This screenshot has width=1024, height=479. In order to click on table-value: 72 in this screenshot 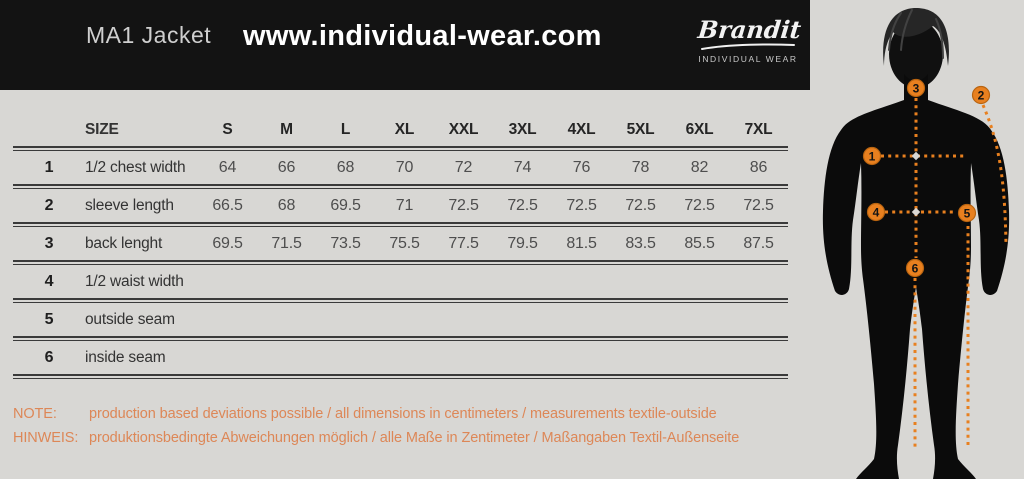, I will do `click(463, 167)`.